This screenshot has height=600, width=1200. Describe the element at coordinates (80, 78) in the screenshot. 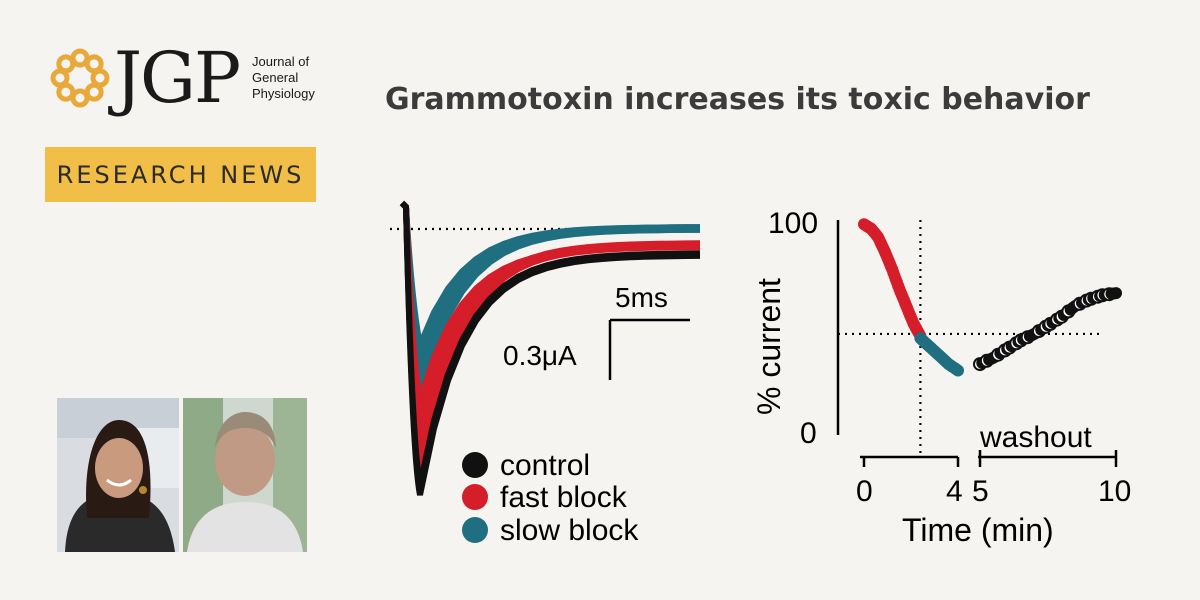

I see `journal-logo-mark-icon` at that location.